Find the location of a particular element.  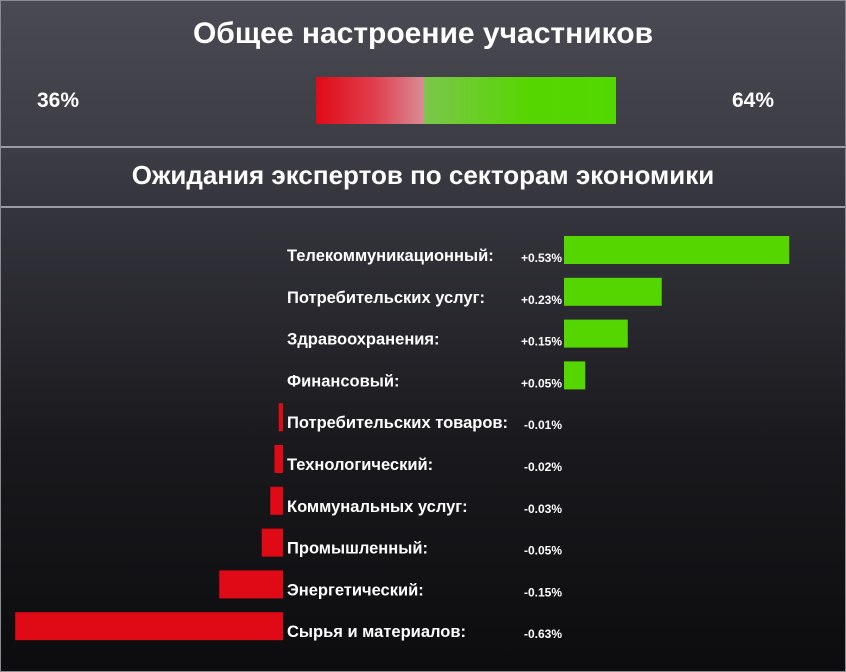

sector-chart-title: Ожидания экспертов по секторам экономики is located at coordinates (423, 175).